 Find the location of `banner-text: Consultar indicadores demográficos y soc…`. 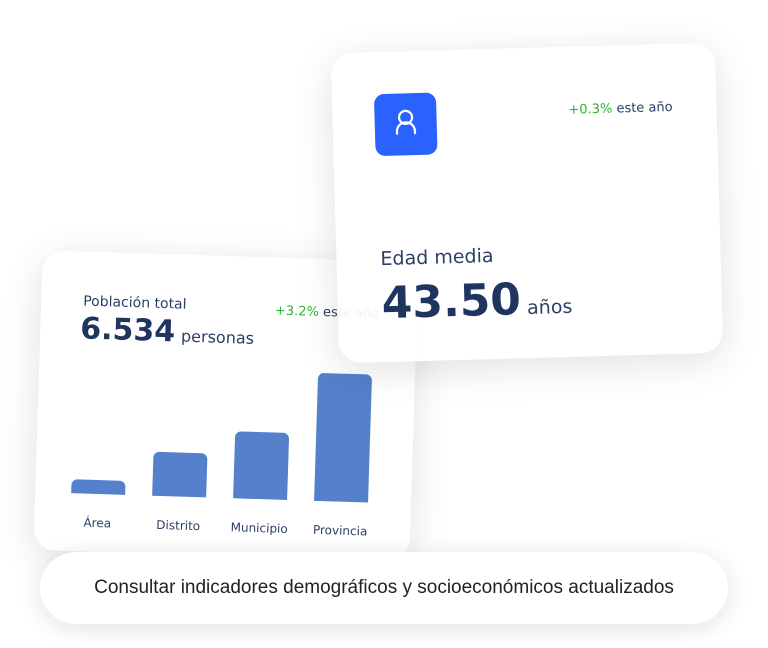

banner-text: Consultar indicadores demográficos y soc… is located at coordinates (384, 587).